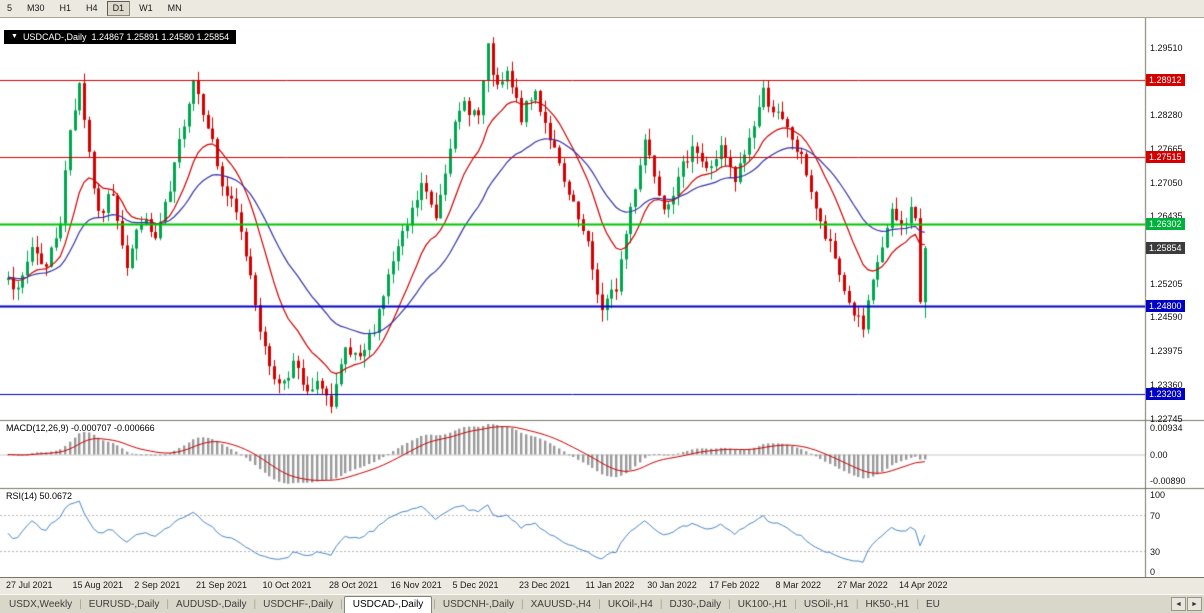 This screenshot has width=1204, height=613. Describe the element at coordinates (80, 428) in the screenshot. I see `macd-indicator-label: MACD(12,26,9) -0.000707 -0.000666` at that location.